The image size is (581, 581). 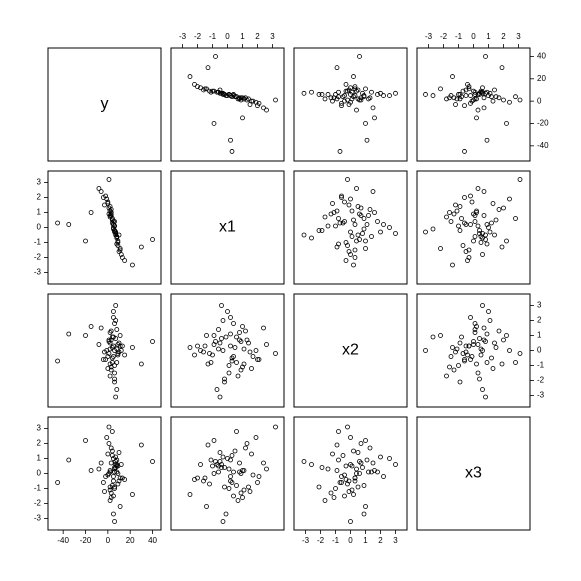 What do you see at coordinates (39, 197) in the screenshot?
I see `y-tick-label: 2` at bounding box center [39, 197].